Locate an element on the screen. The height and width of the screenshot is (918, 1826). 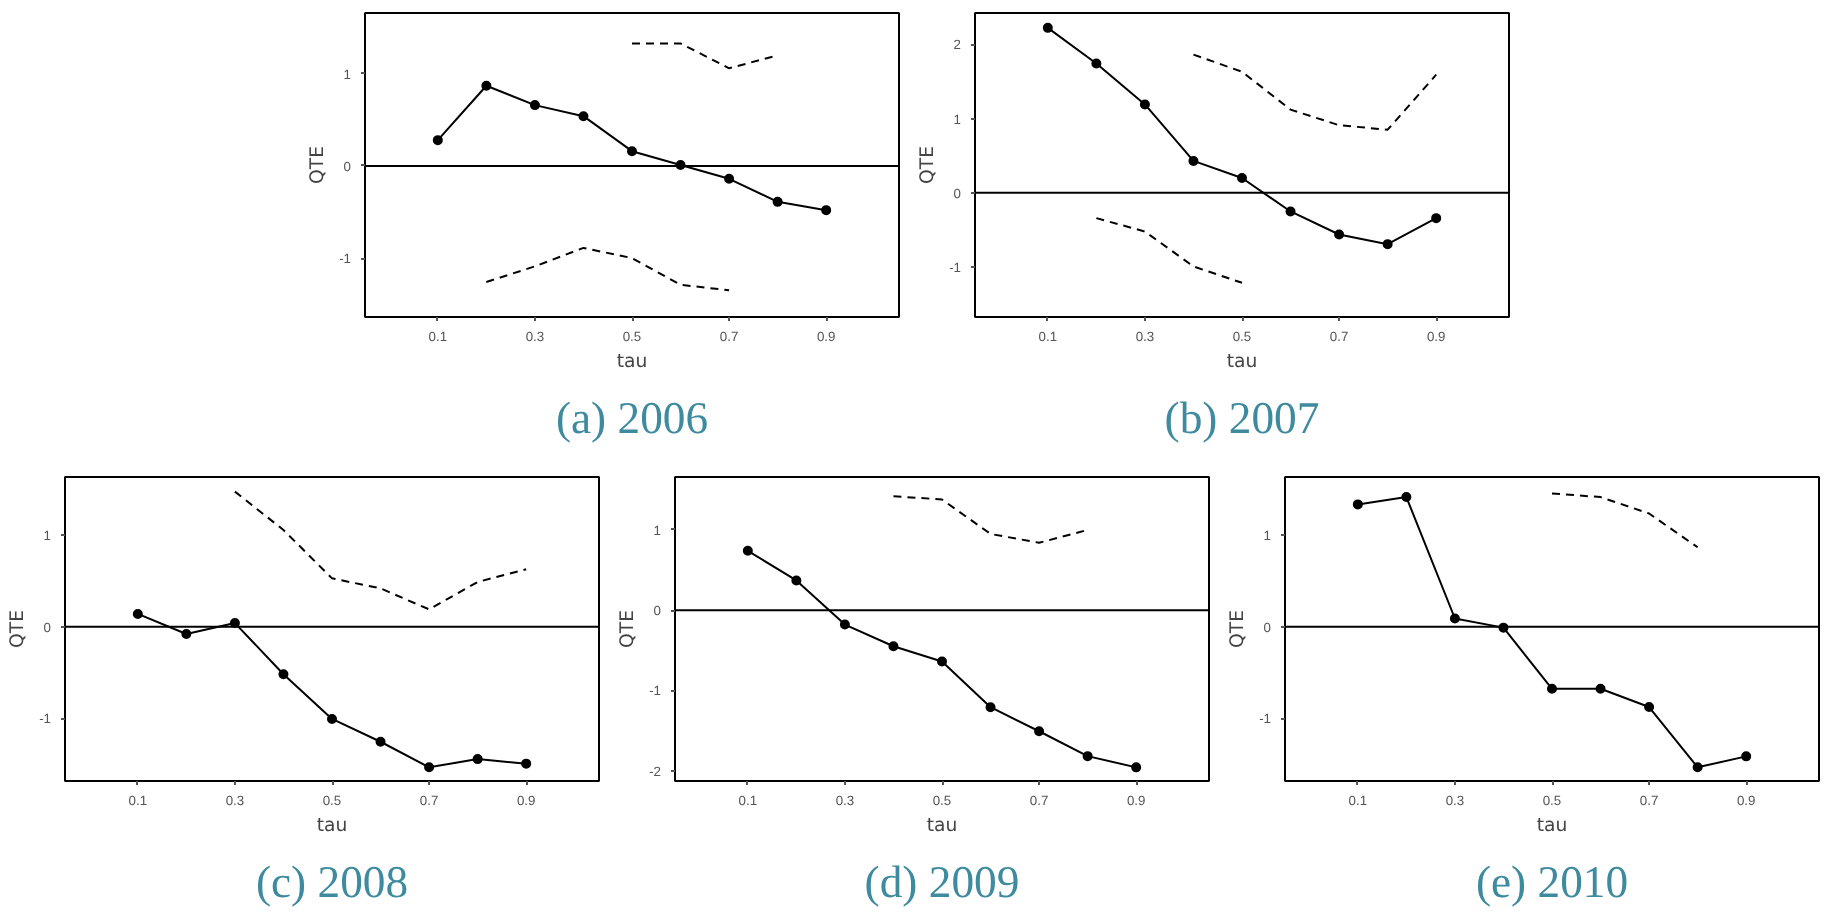
text: (d) 2009 is located at coordinates (942, 882).